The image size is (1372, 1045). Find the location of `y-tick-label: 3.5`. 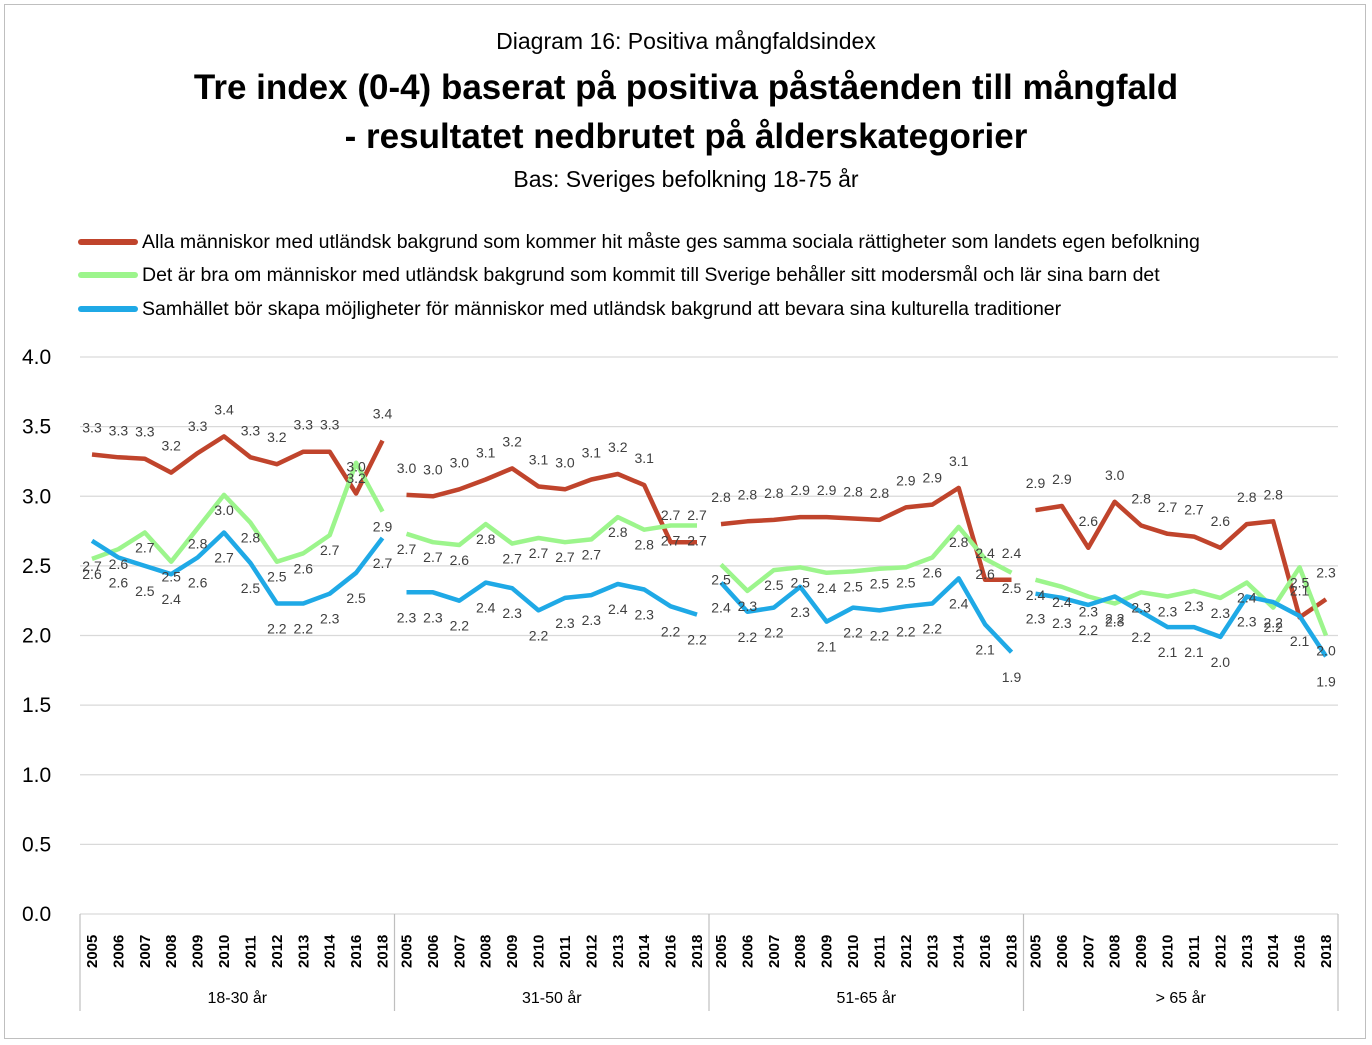

y-tick-label: 3.5 is located at coordinates (36, 427).